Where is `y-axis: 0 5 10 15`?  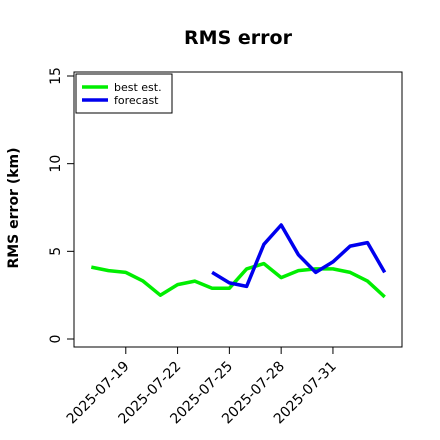
y-axis: 0 5 10 15 is located at coordinates (61, 205).